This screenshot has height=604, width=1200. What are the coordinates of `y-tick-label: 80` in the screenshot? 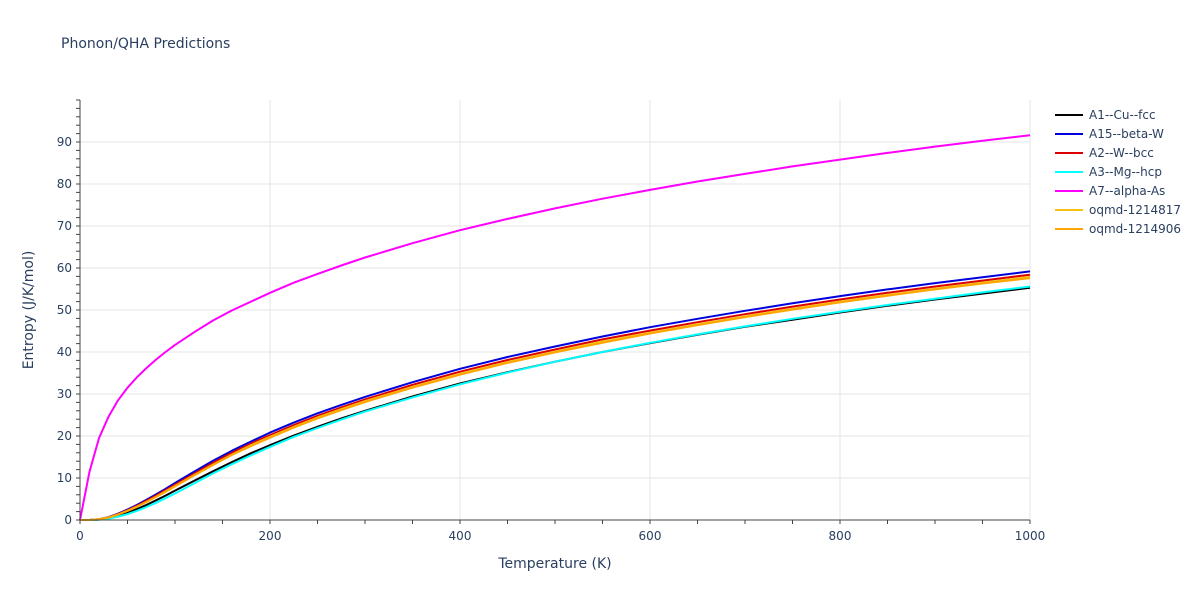 It's located at (64, 184).